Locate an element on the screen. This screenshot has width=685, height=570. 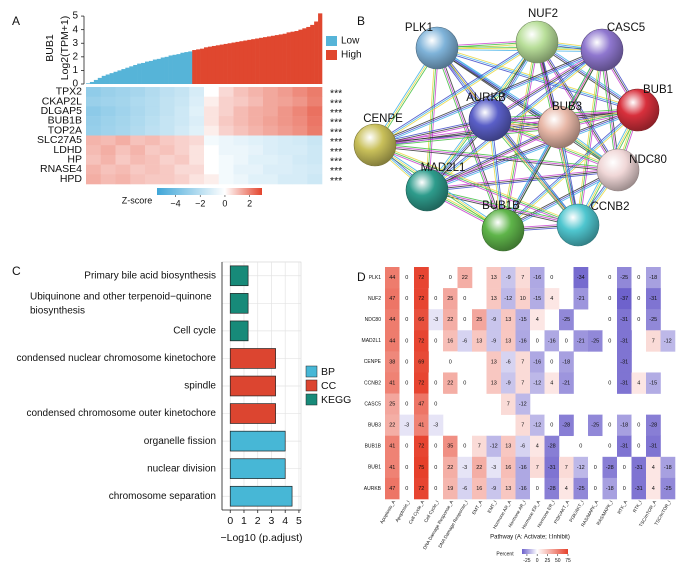
cell-value: -12 is located at coordinates (581, 468).